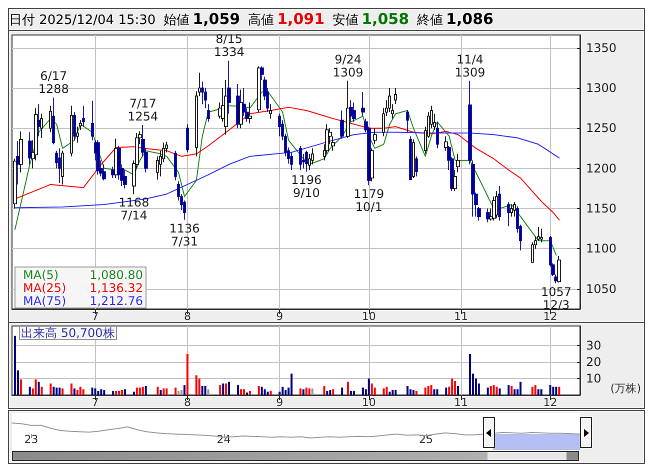 This screenshot has height=470, width=653. Describe the element at coordinates (601, 88) in the screenshot. I see `y-tick-label: 1300` at that location.